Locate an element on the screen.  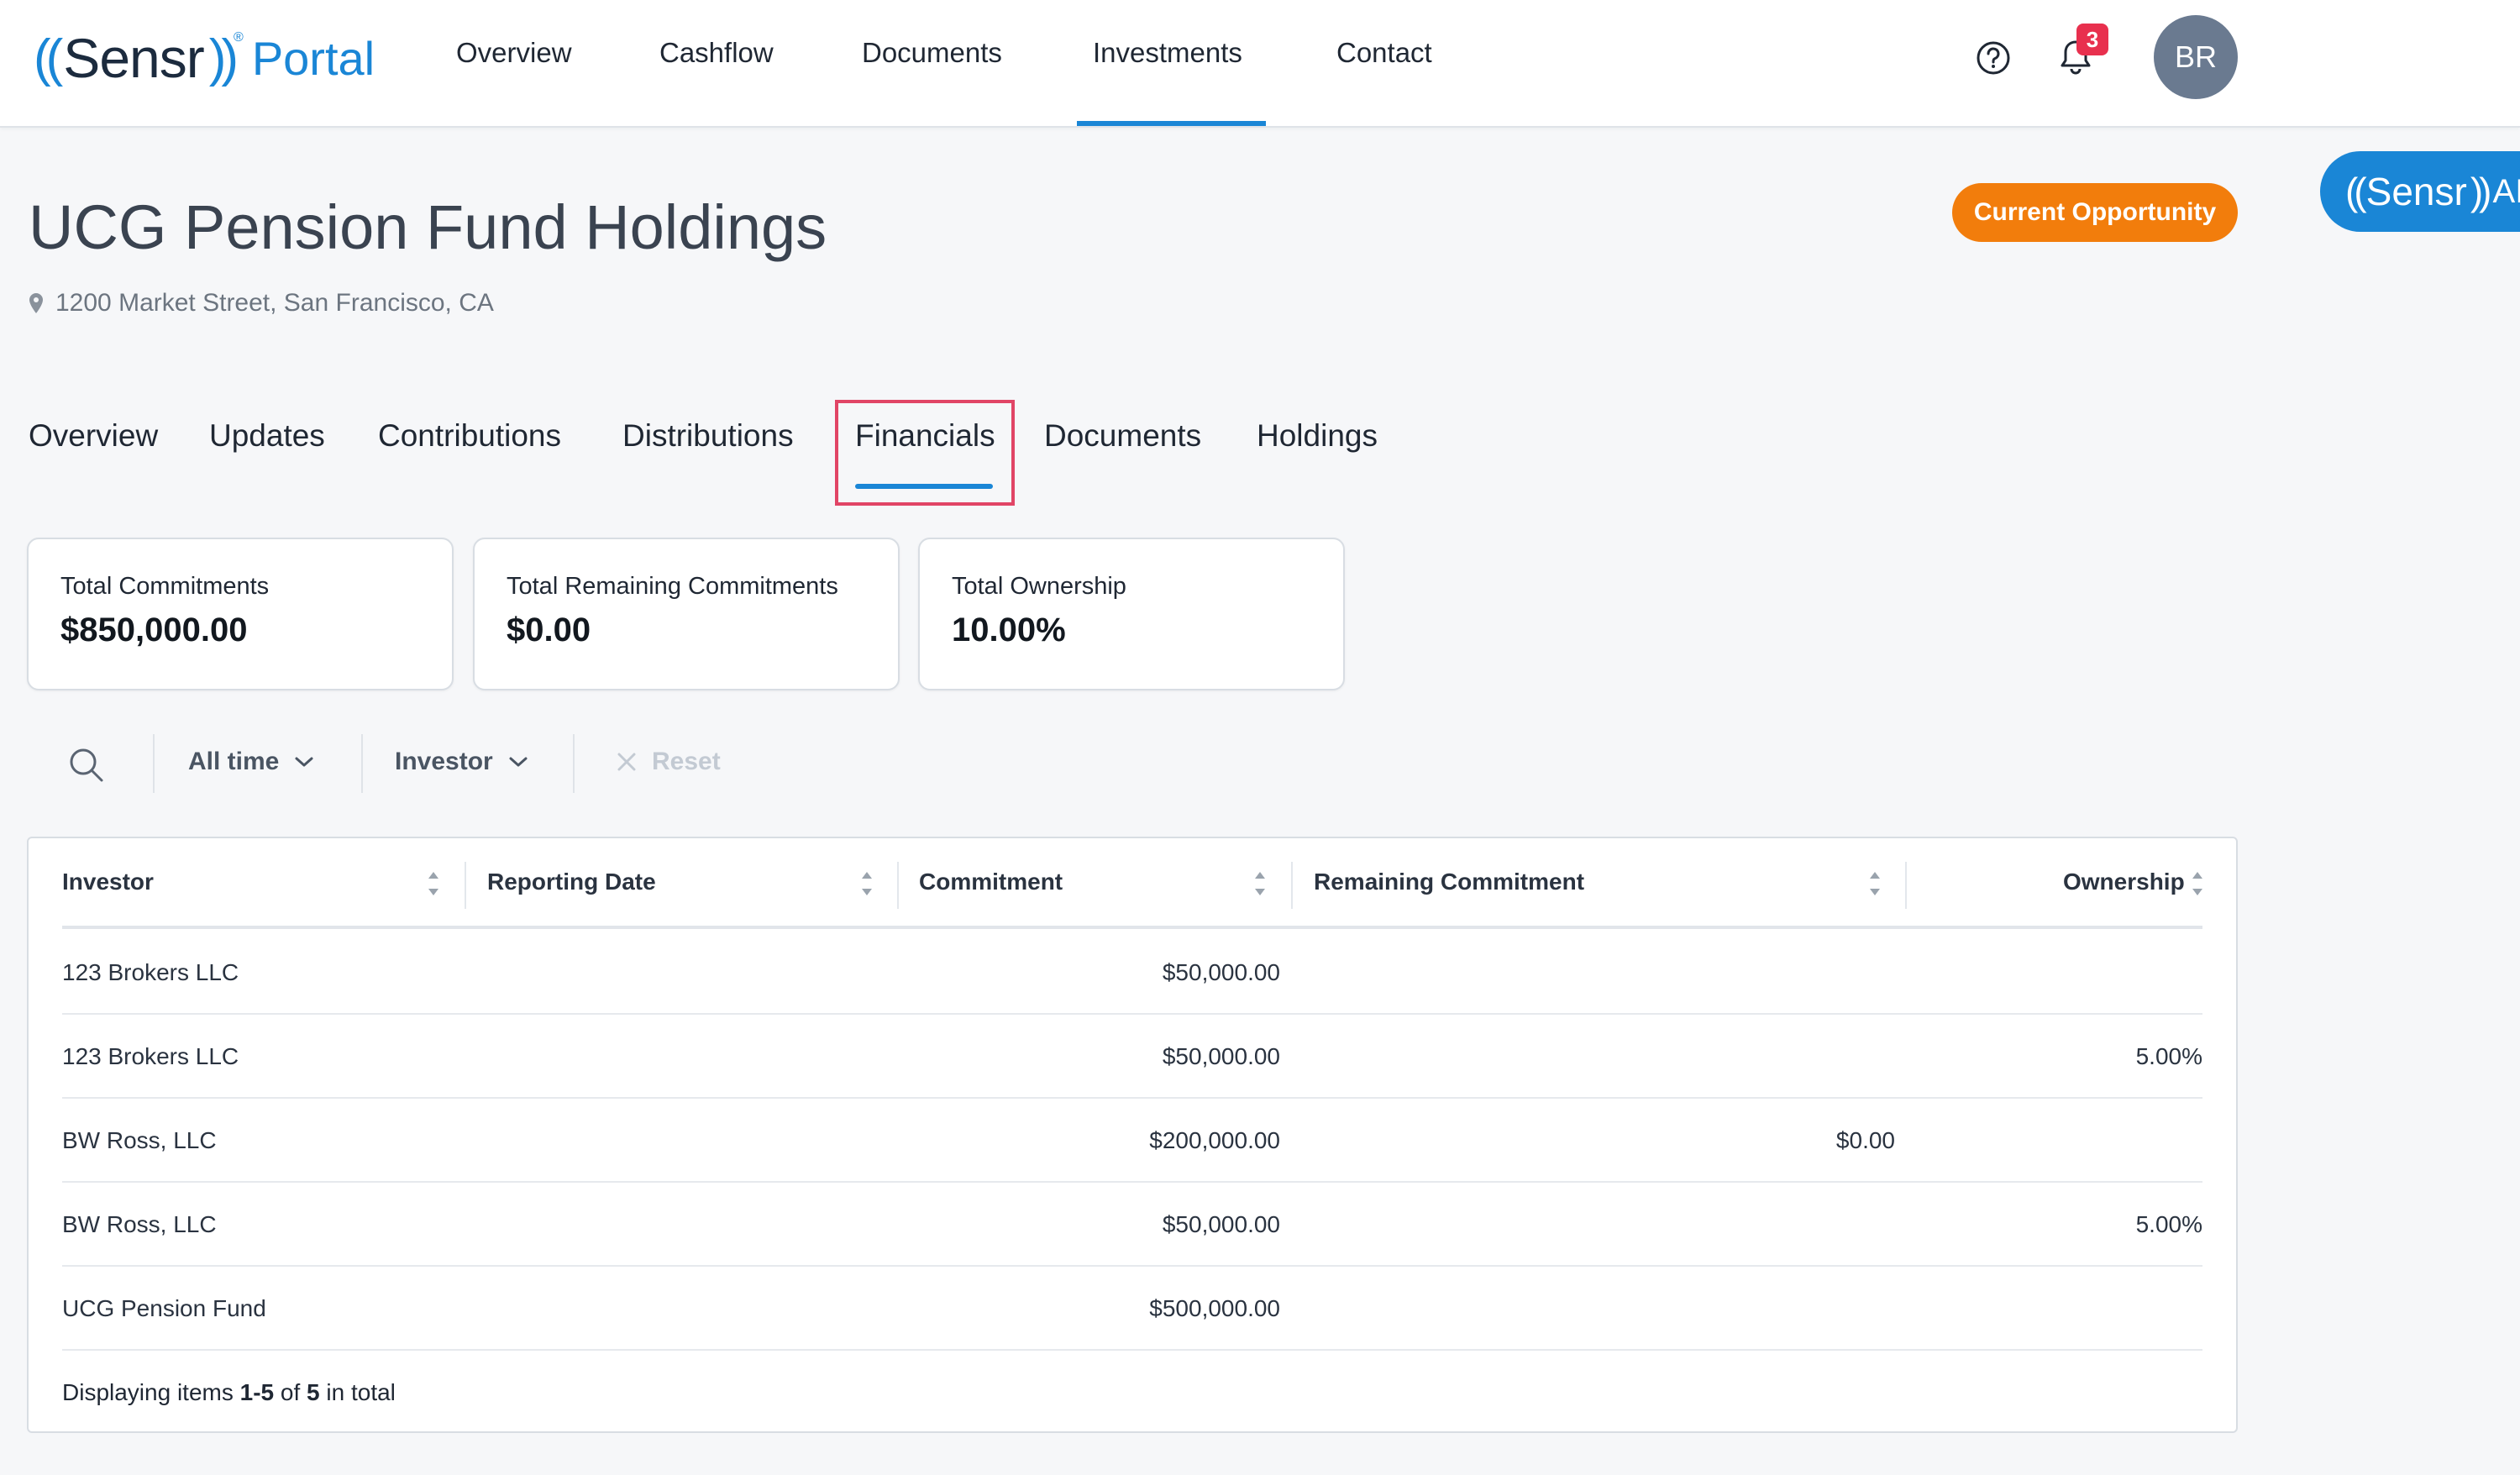
tab-documents: Documents is located at coordinates (1123, 435).